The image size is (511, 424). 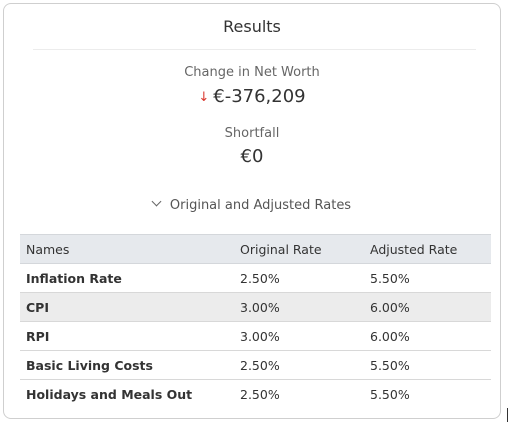 What do you see at coordinates (254, 49) in the screenshot?
I see `title-divider` at bounding box center [254, 49].